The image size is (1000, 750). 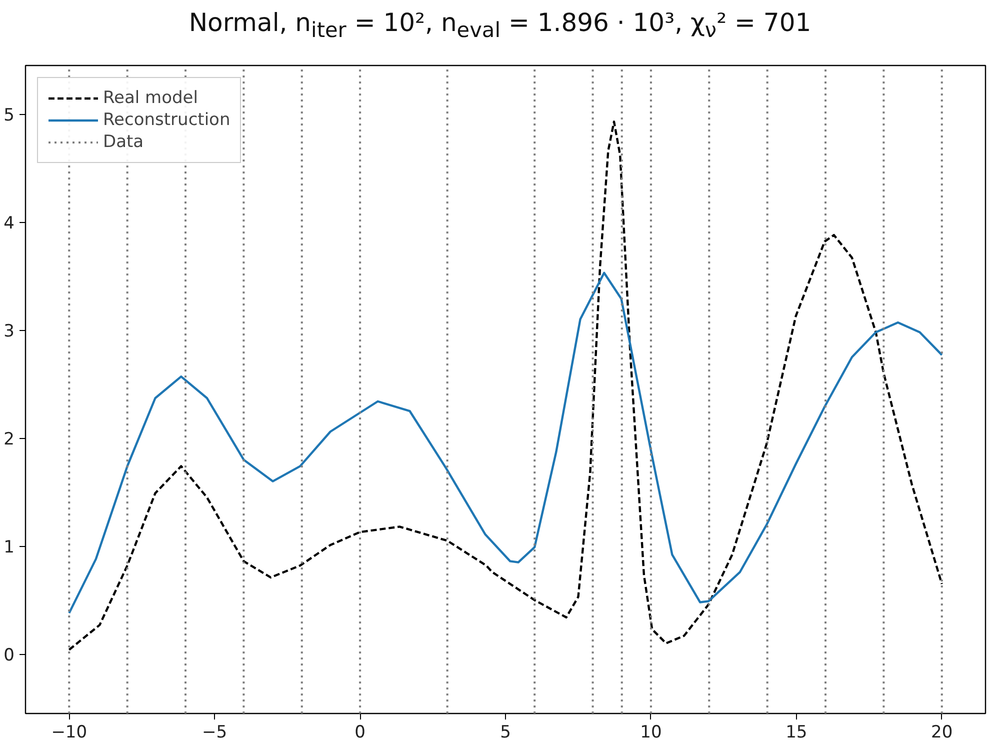 What do you see at coordinates (797, 732) in the screenshot?
I see `x-tick-label: 15` at bounding box center [797, 732].